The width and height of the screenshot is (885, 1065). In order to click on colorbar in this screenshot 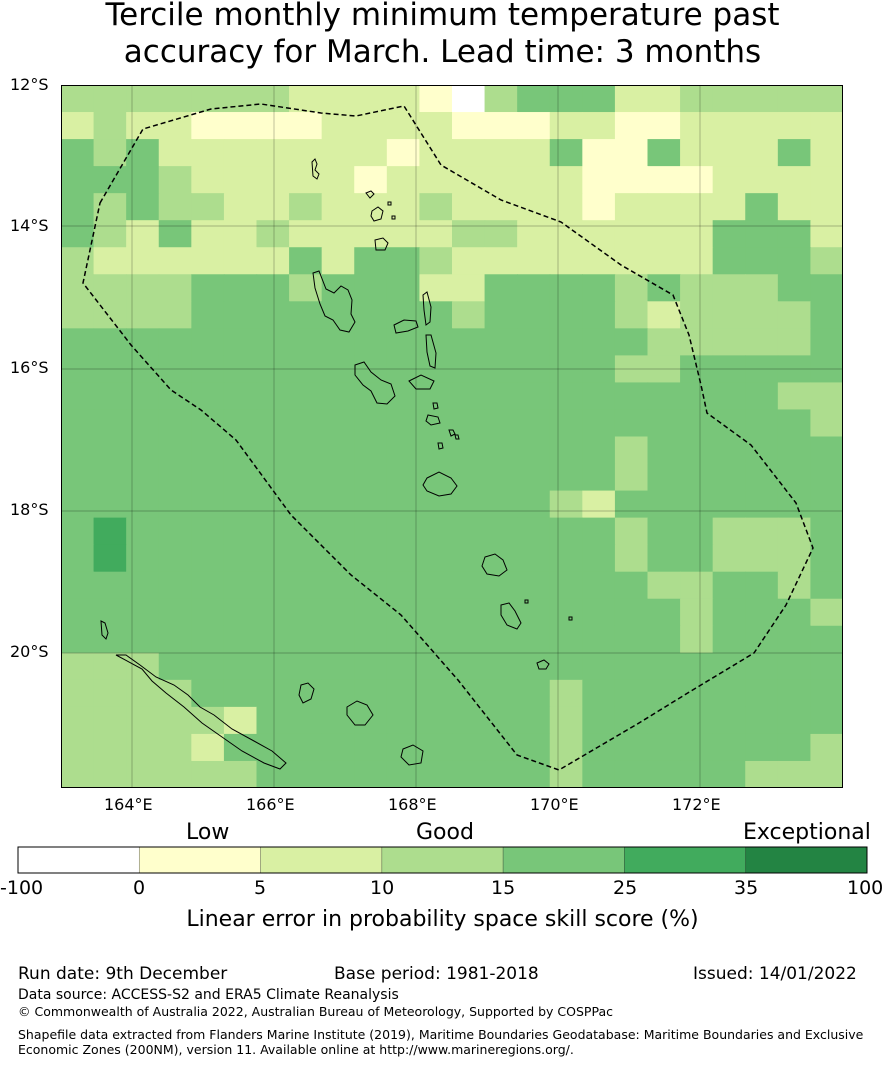, I will do `click(442, 860)`.